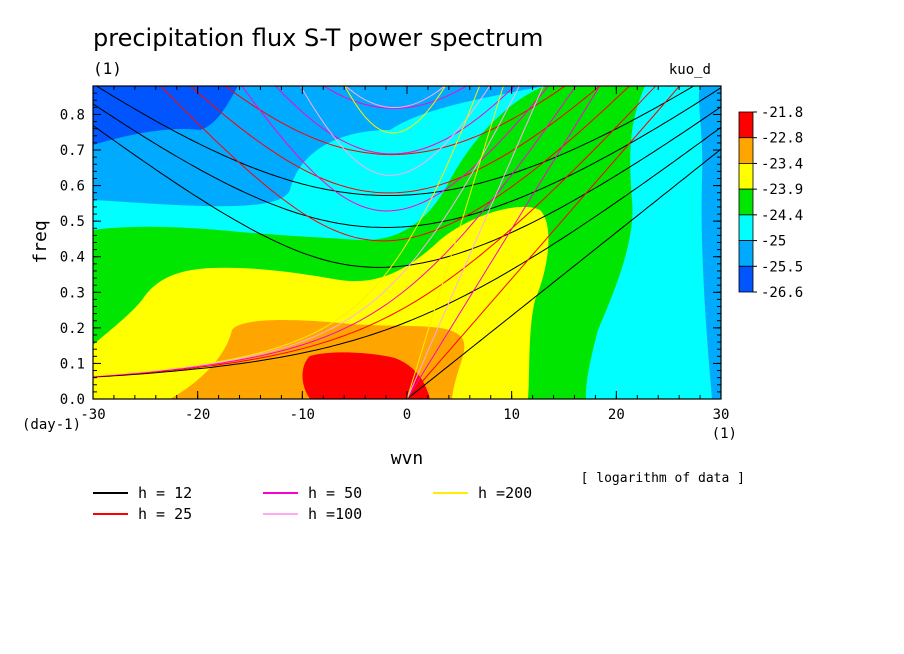 This screenshot has height=654, width=904. What do you see at coordinates (40, 241) in the screenshot?
I see `y-axis-label: freq` at bounding box center [40, 241].